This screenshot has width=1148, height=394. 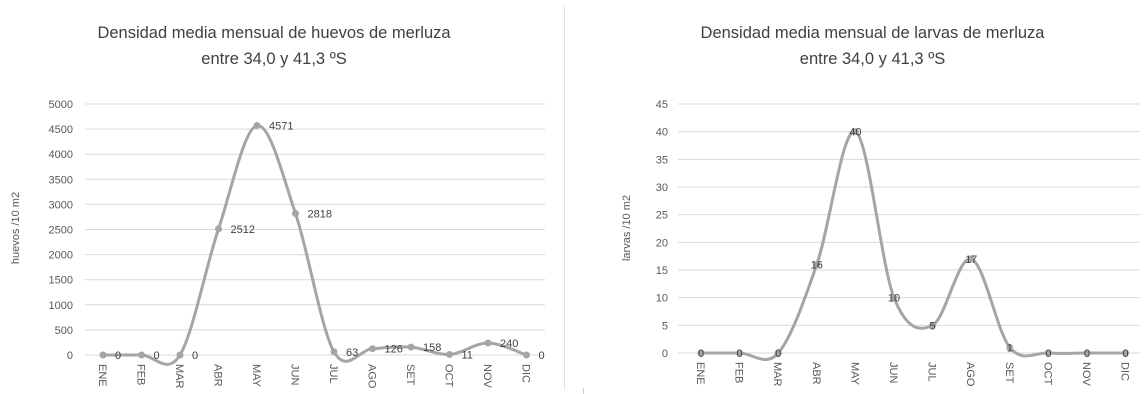 I want to click on y-tick-label: 2000, so click(x=61, y=256).